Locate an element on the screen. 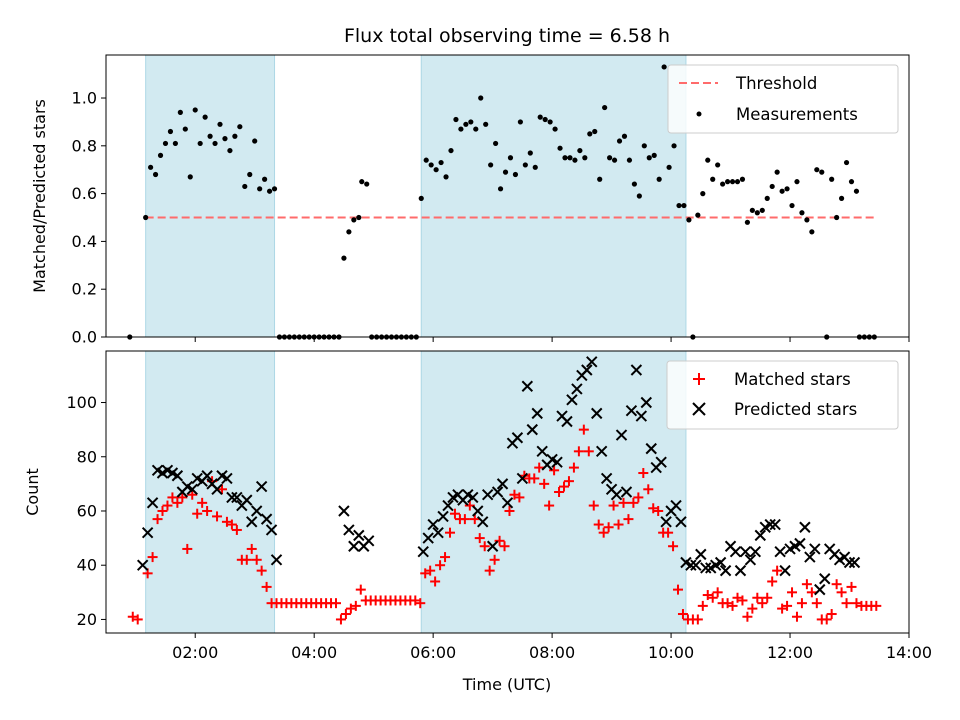 The width and height of the screenshot is (960, 720). count-legend: Matched stars Predicted stars is located at coordinates (782, 395).